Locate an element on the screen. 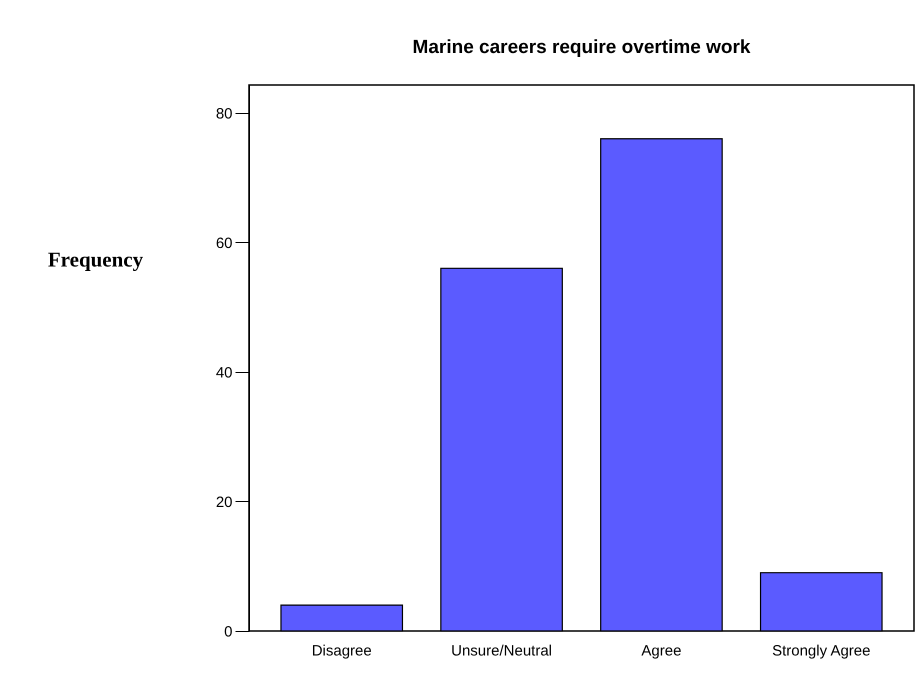  x-tick-label: Disagree is located at coordinates (342, 651).